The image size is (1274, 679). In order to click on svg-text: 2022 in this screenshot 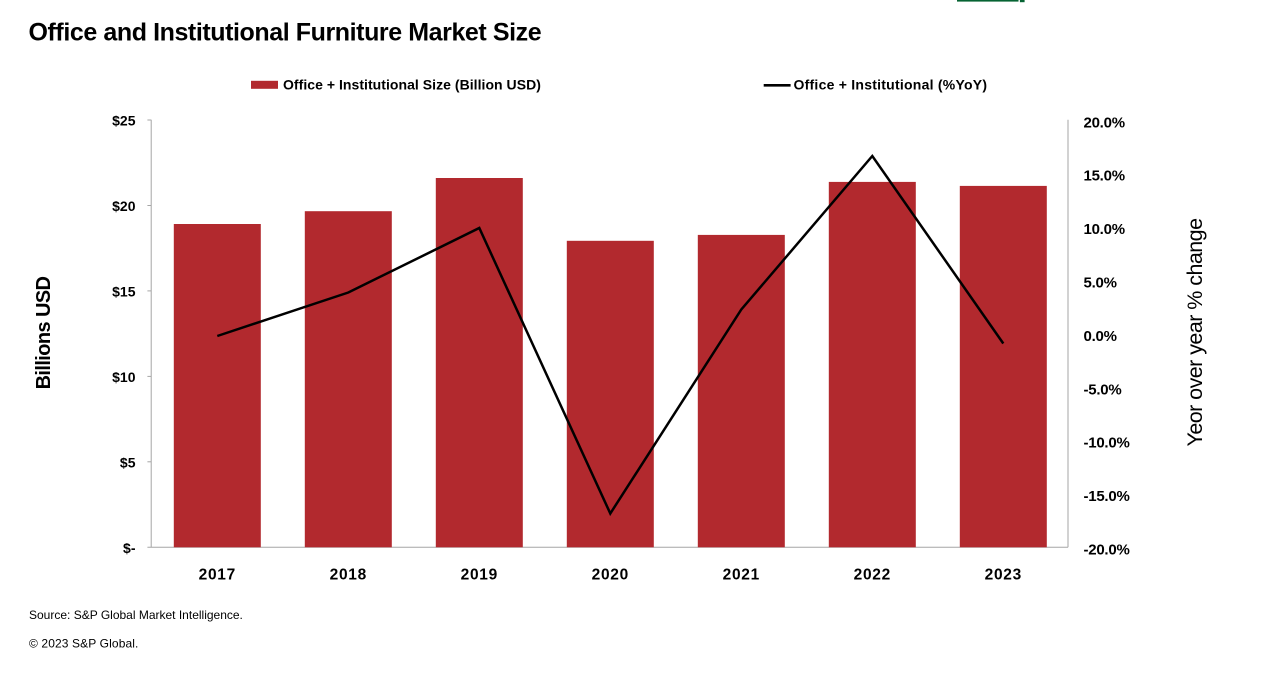, I will do `click(872, 574)`.